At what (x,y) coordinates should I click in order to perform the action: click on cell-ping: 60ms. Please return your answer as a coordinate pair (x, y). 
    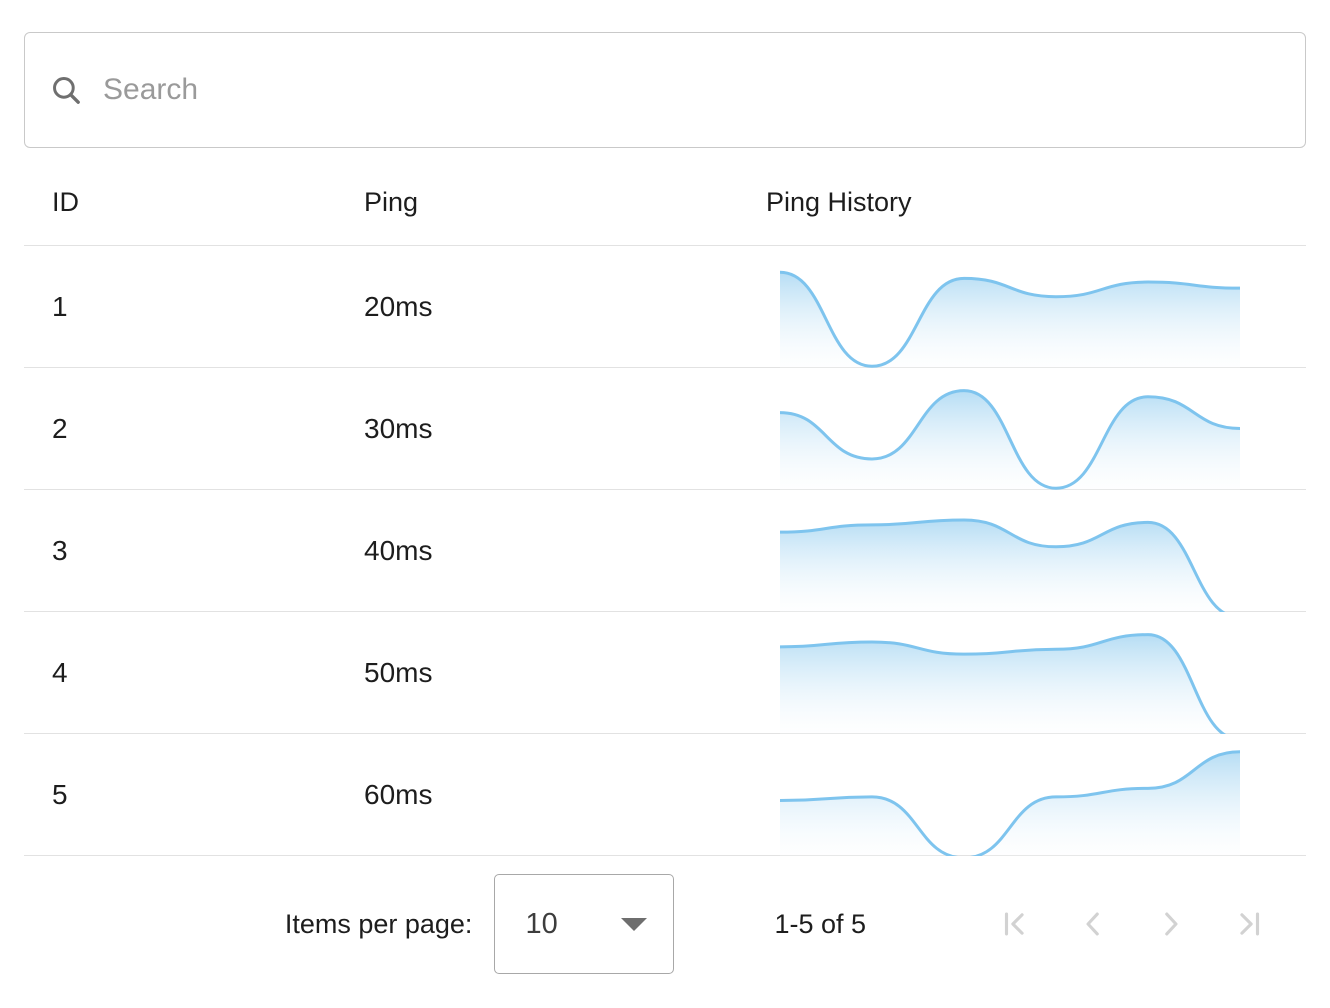
    Looking at the image, I should click on (398, 794).